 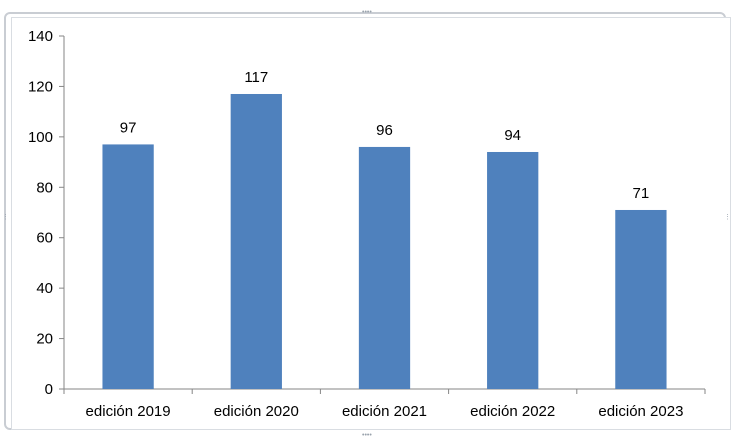 What do you see at coordinates (384, 411) in the screenshot?
I see `x-category-label: edición 2021` at bounding box center [384, 411].